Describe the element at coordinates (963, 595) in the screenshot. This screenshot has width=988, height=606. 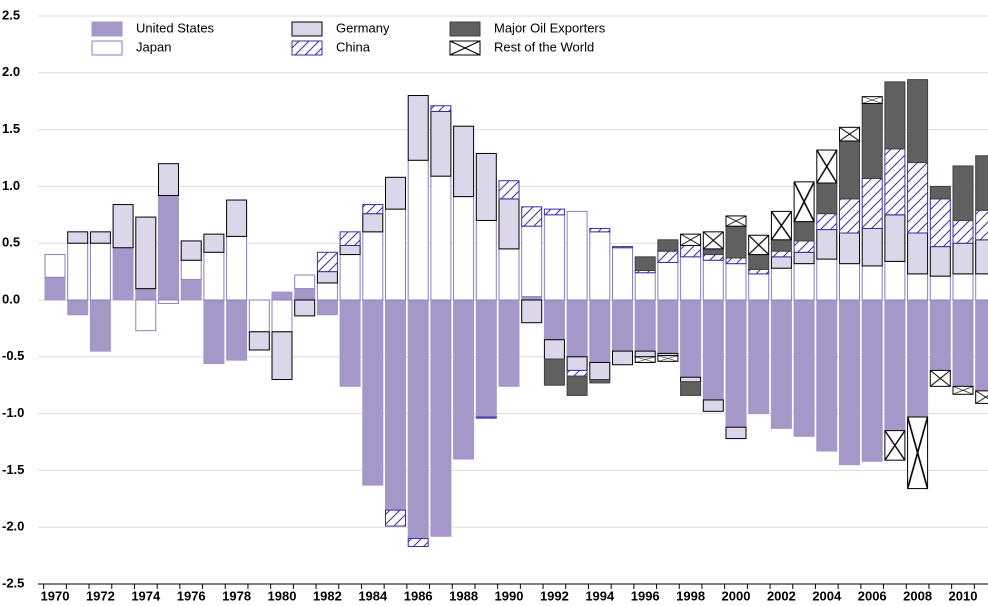
I see `x-tick-label: 2010` at that location.